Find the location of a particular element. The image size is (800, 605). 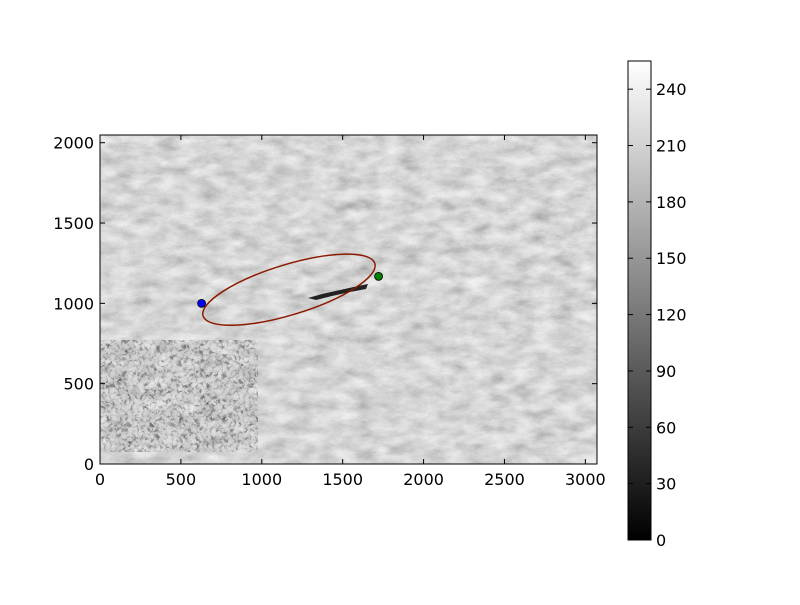

y-tick-label: 1000 is located at coordinates (73, 303).